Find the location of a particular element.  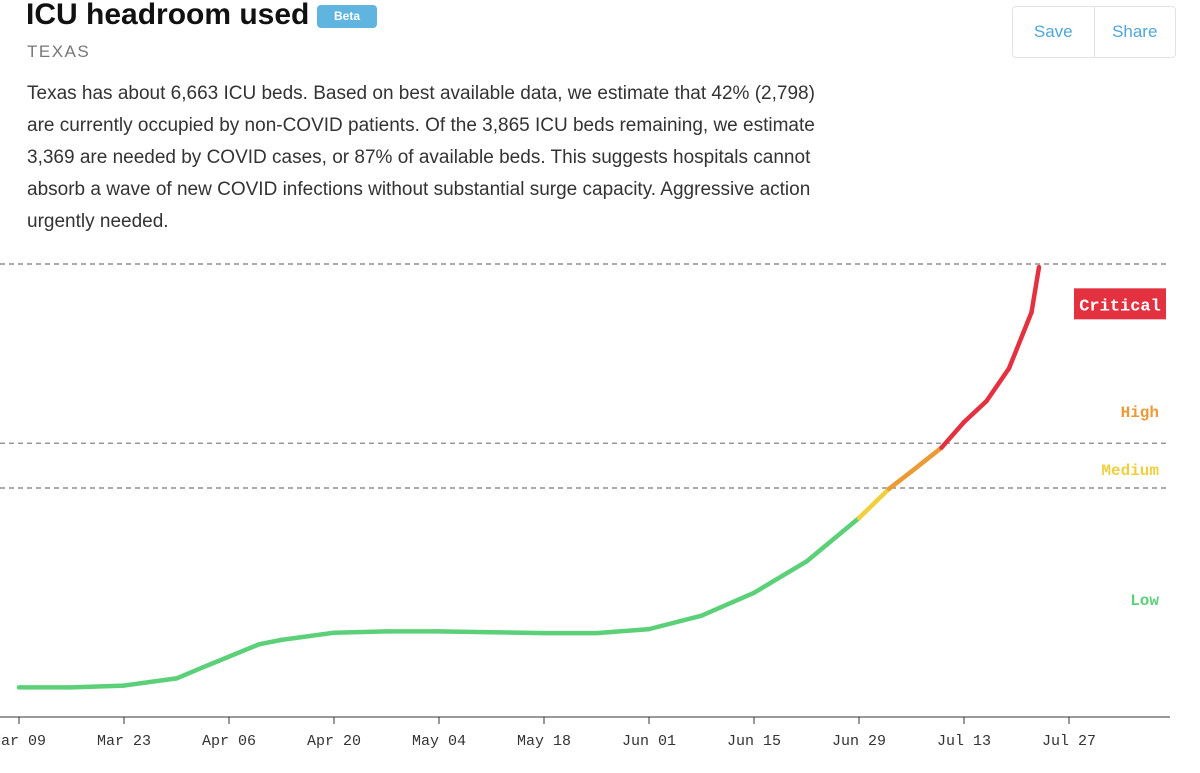

x-tick-label: May 04 is located at coordinates (439, 741).